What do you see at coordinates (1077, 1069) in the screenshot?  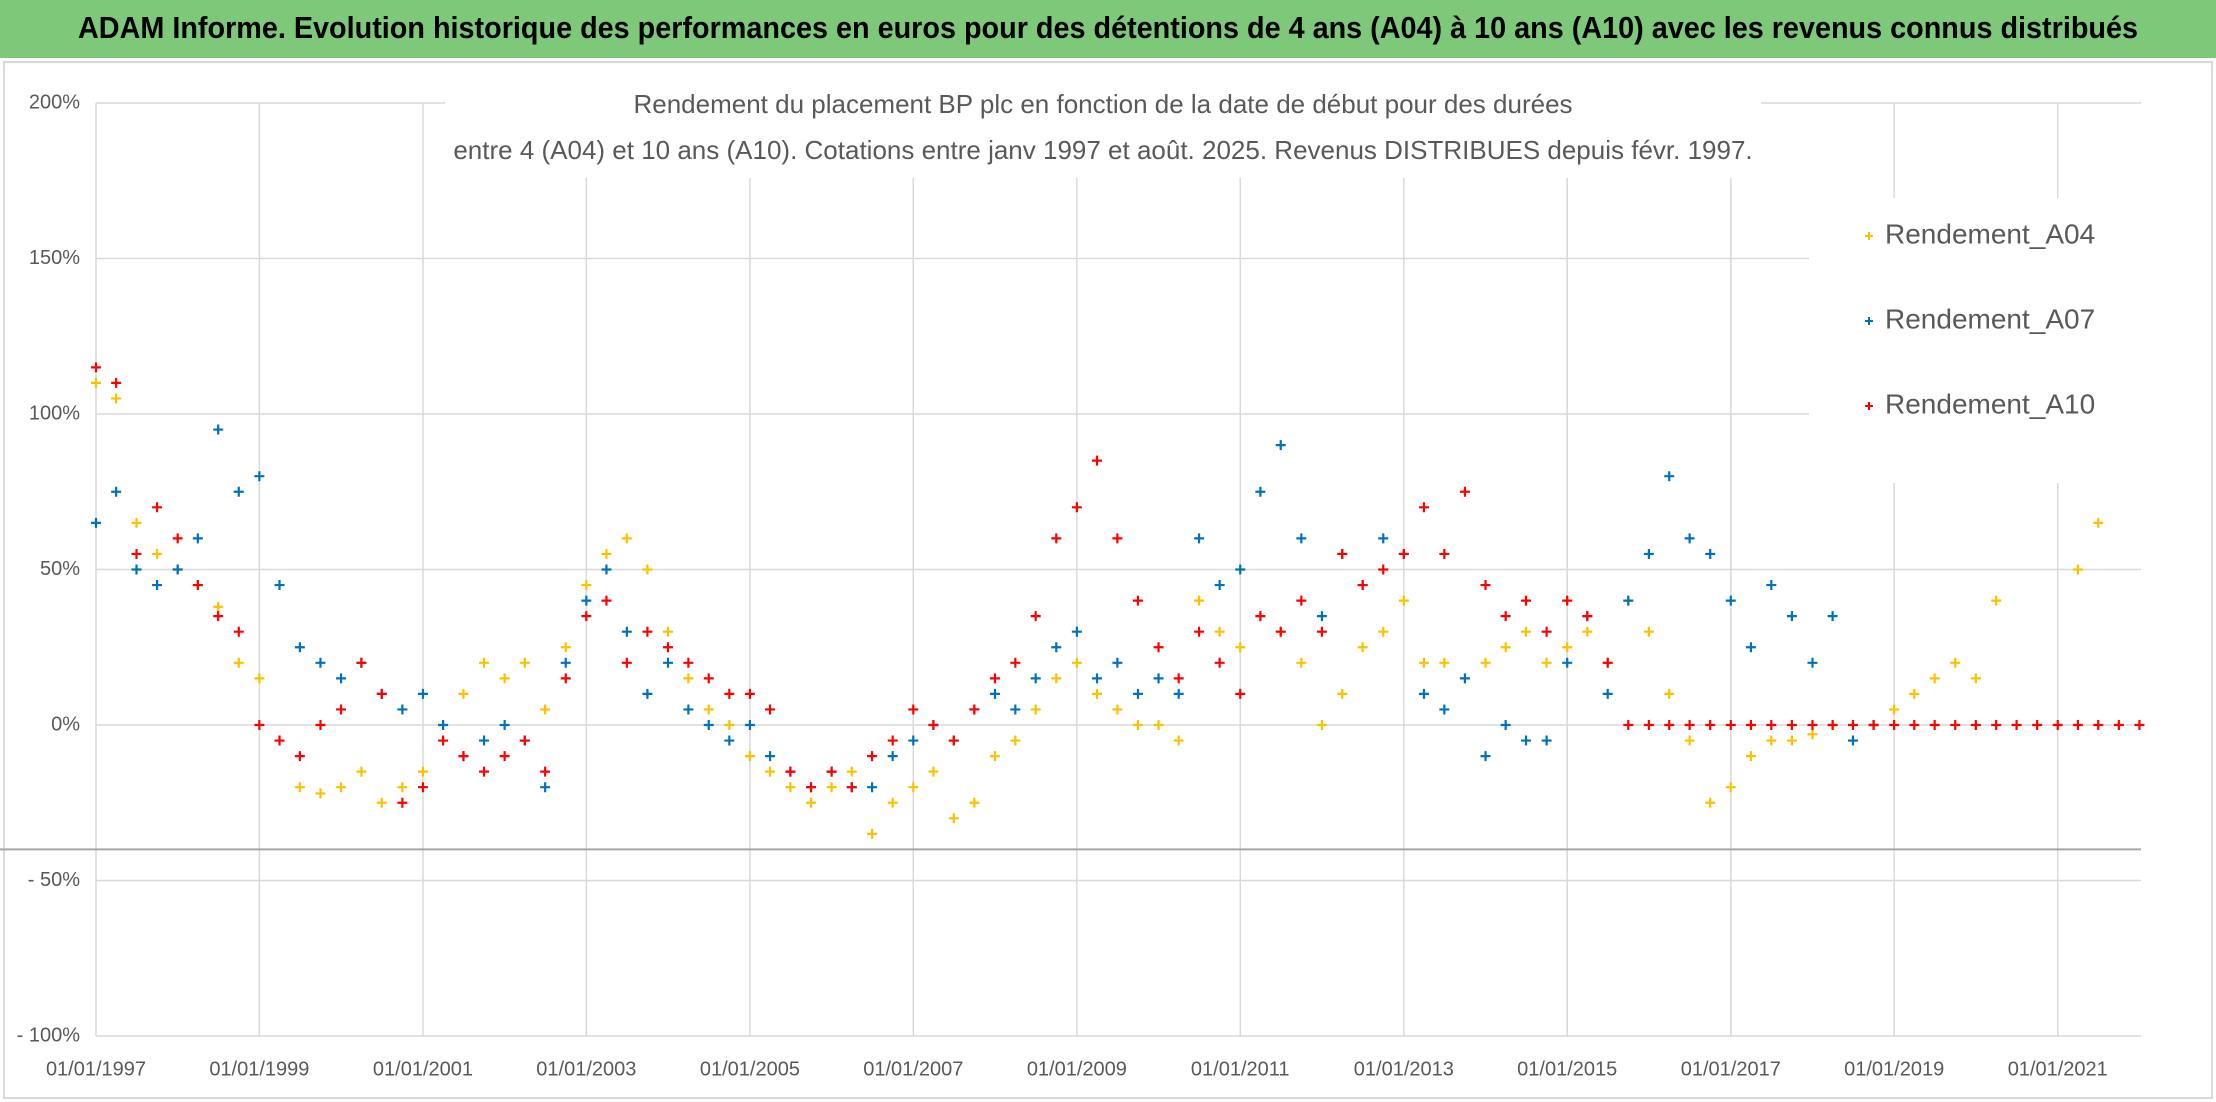 I see `x-tick-label: 01/01/2009` at bounding box center [1077, 1069].